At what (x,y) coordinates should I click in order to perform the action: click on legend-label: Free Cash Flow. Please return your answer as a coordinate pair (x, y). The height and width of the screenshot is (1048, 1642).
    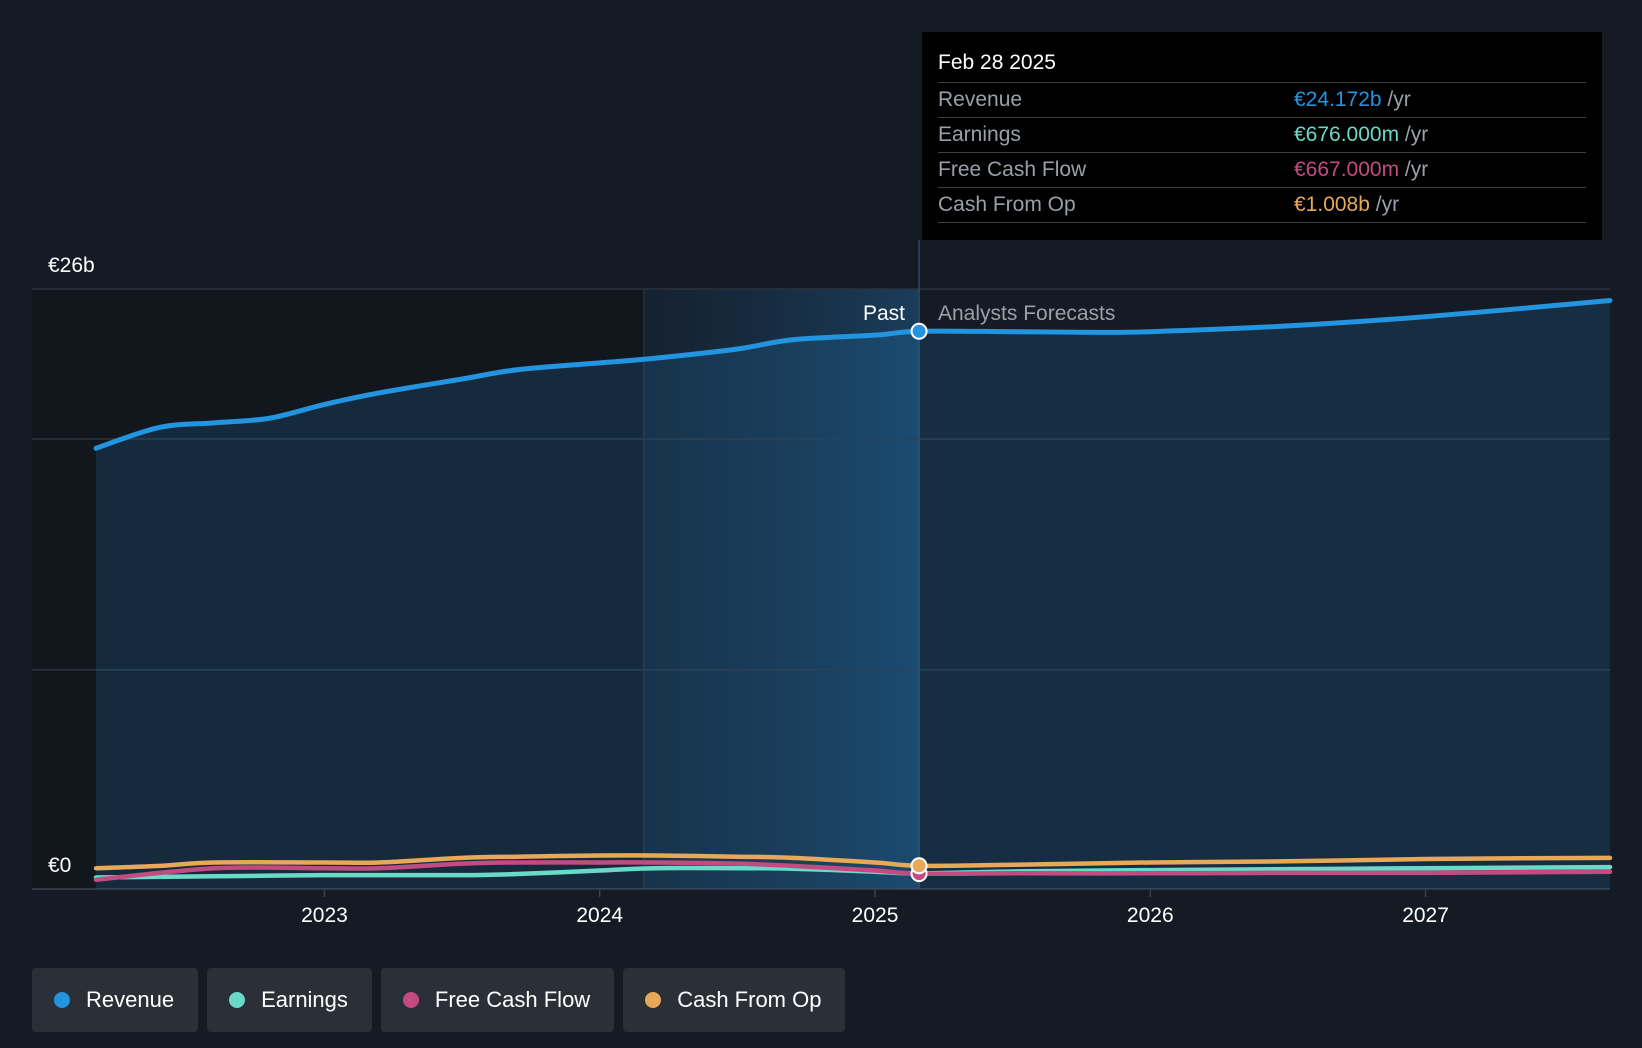
    Looking at the image, I should click on (512, 999).